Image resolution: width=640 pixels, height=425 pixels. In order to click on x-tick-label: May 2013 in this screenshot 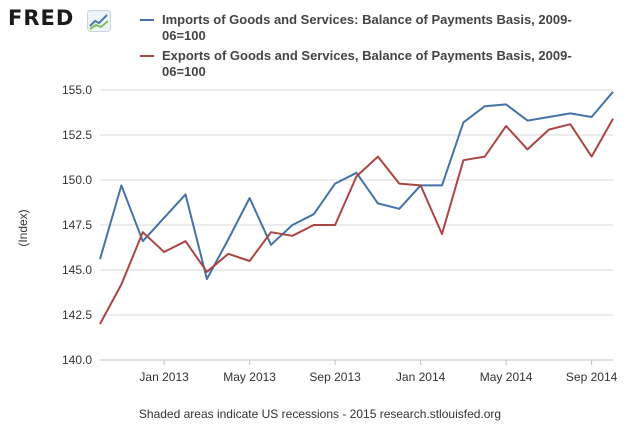, I will do `click(249, 377)`.